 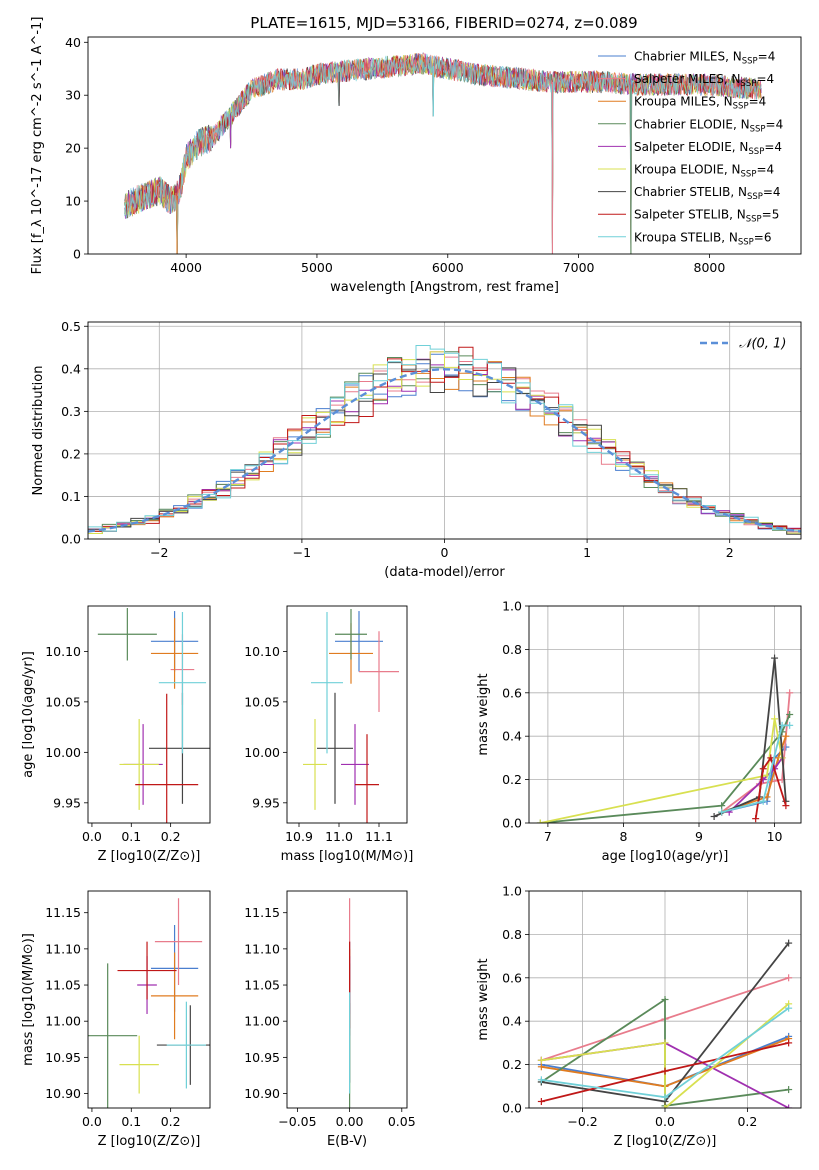 I want to click on x-axis-label: wavelength [Angstrom, rest frame], so click(x=444, y=287).